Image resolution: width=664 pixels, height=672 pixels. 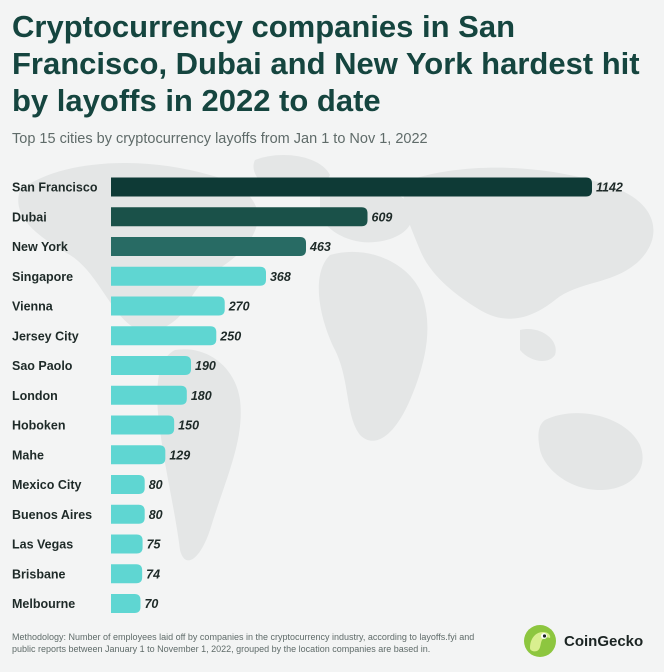 I want to click on category-label: Brisbane, so click(x=39, y=574).